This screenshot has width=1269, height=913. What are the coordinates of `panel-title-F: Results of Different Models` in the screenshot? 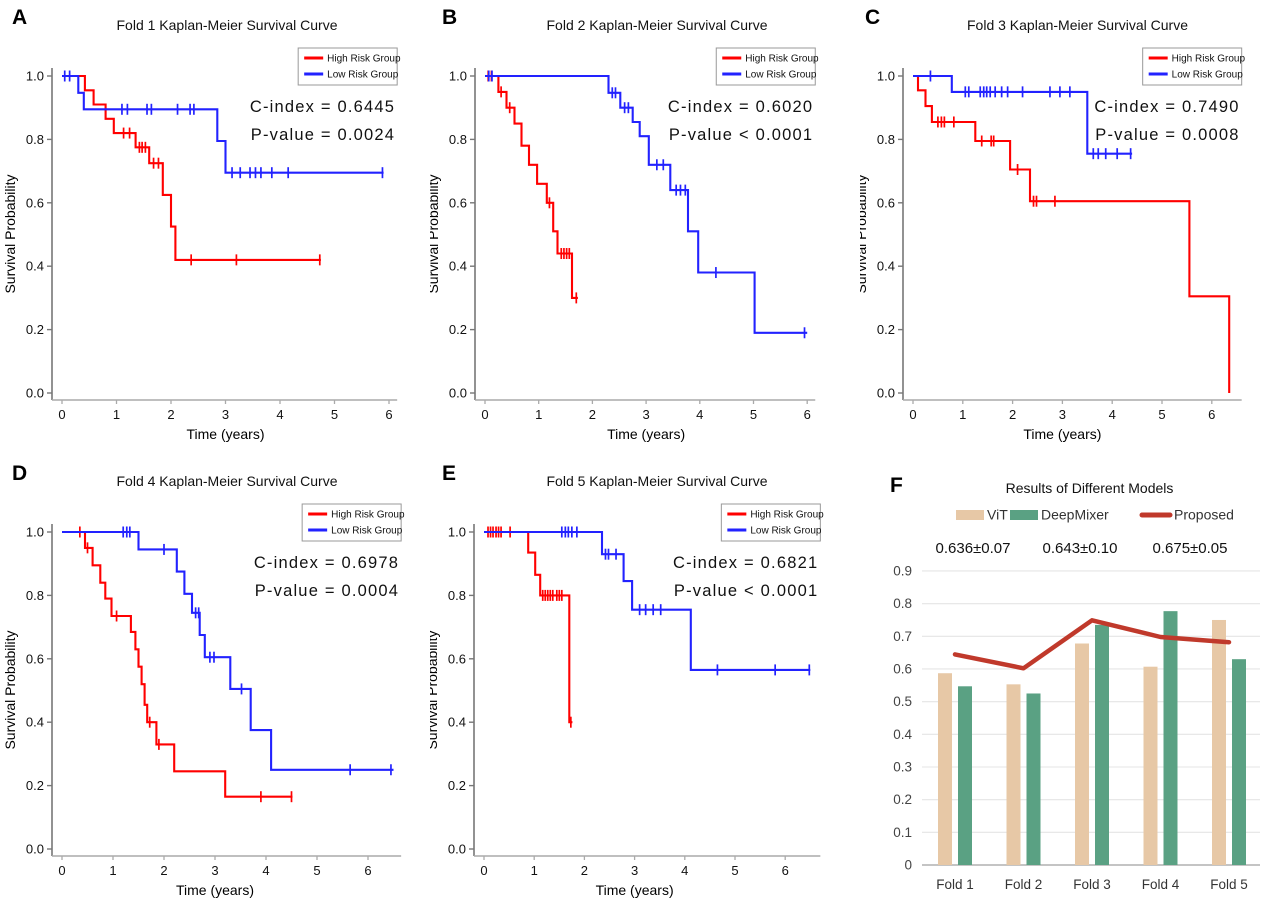 It's located at (1089, 488).